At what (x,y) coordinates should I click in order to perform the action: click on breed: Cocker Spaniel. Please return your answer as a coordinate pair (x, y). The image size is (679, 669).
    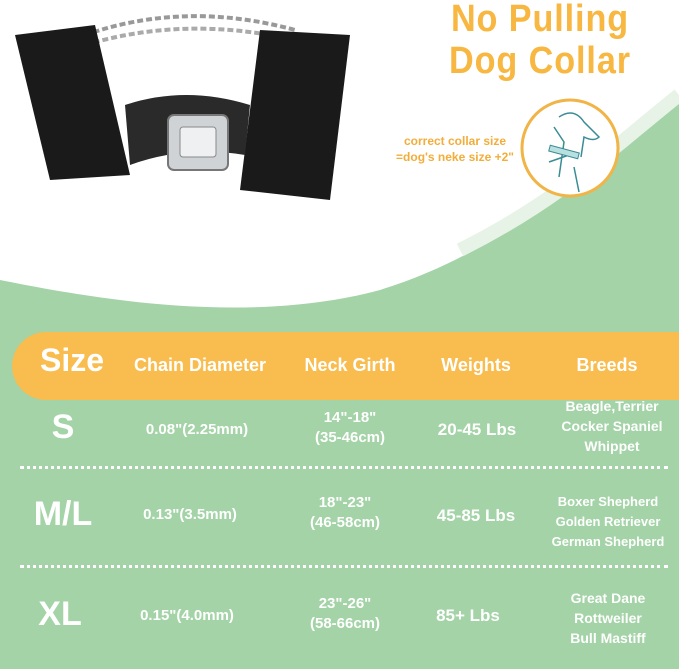
    Looking at the image, I should click on (612, 426).